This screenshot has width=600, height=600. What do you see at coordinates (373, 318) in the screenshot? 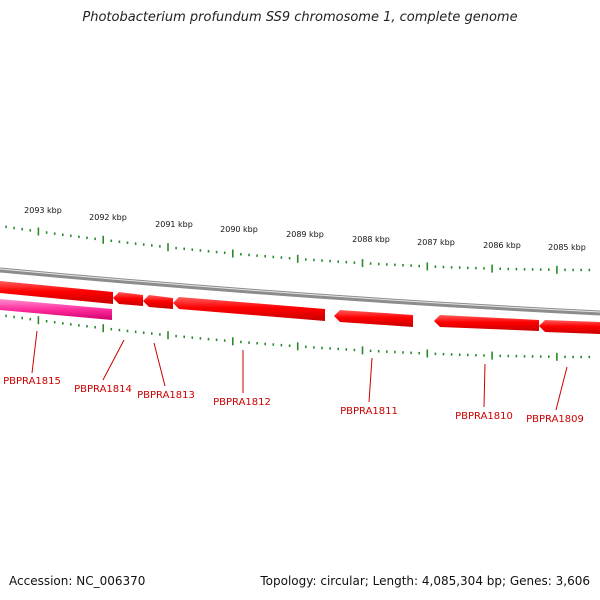
I see `gene-PBPRA1810-glyph` at bounding box center [373, 318].